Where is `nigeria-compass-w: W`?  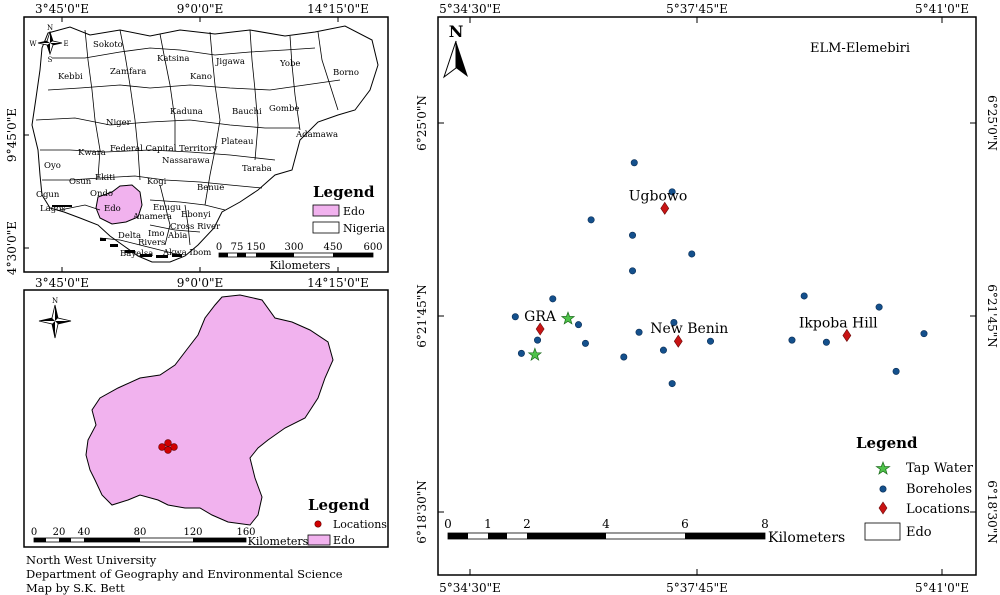
nigeria-compass-w: W is located at coordinates (33, 44).